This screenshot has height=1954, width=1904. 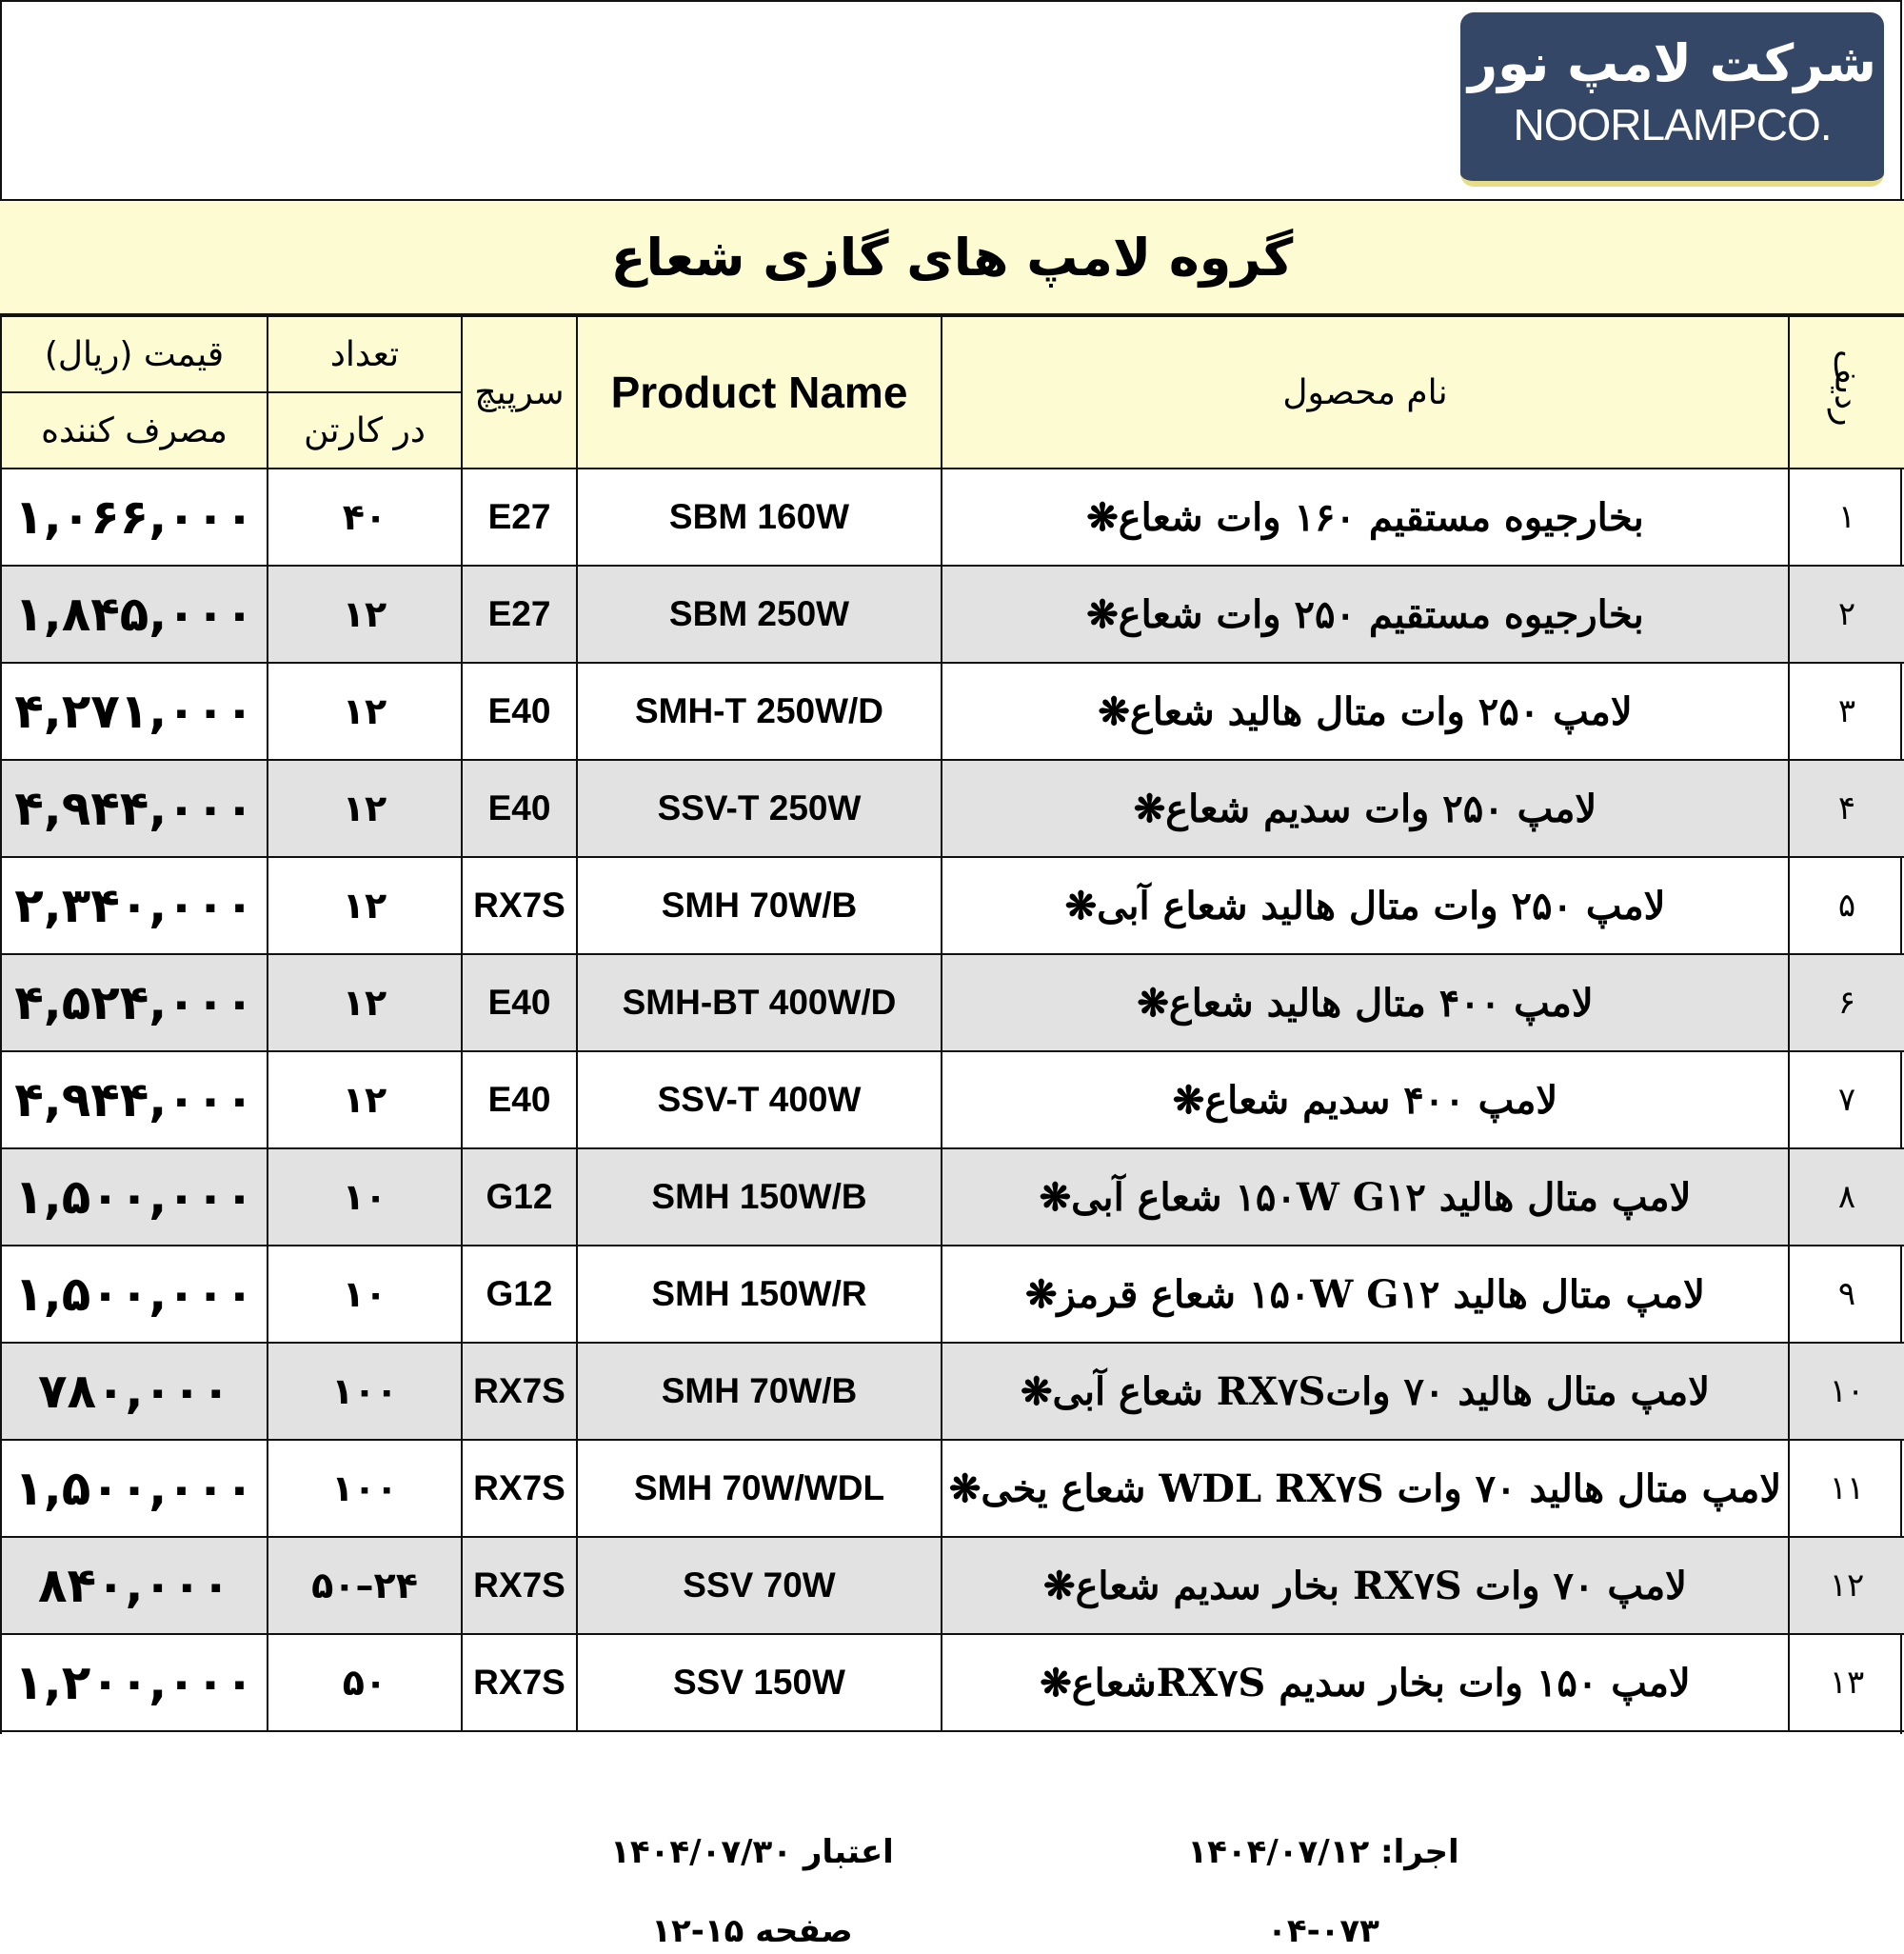 I want to click on cell-qty: ۴۰, so click(x=365, y=517).